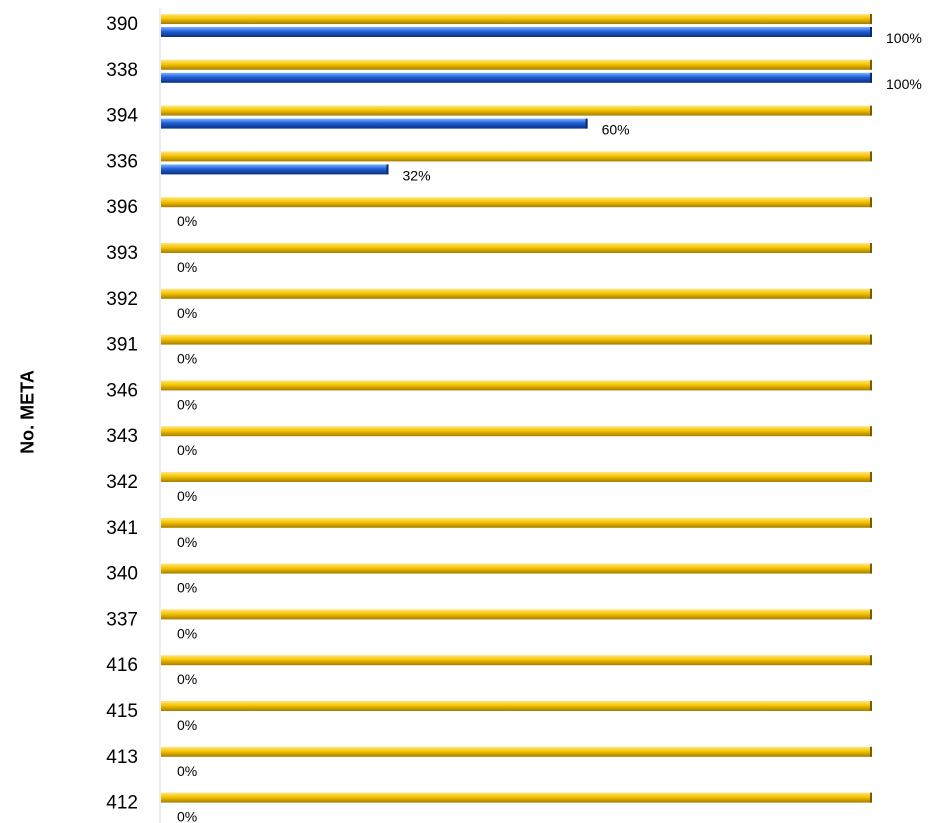 The image size is (940, 823). Describe the element at coordinates (122, 253) in the screenshot. I see `category-label: 393` at that location.